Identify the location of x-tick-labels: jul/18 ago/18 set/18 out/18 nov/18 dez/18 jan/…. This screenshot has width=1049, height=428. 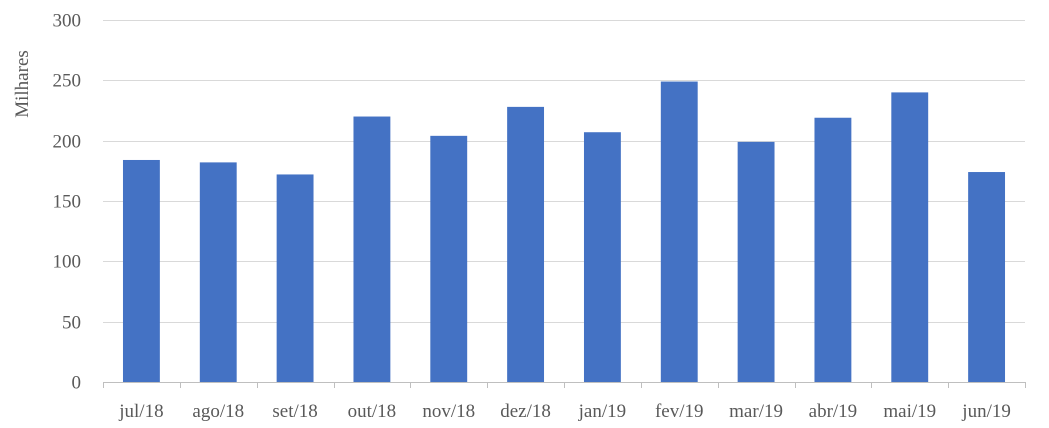
(564, 411).